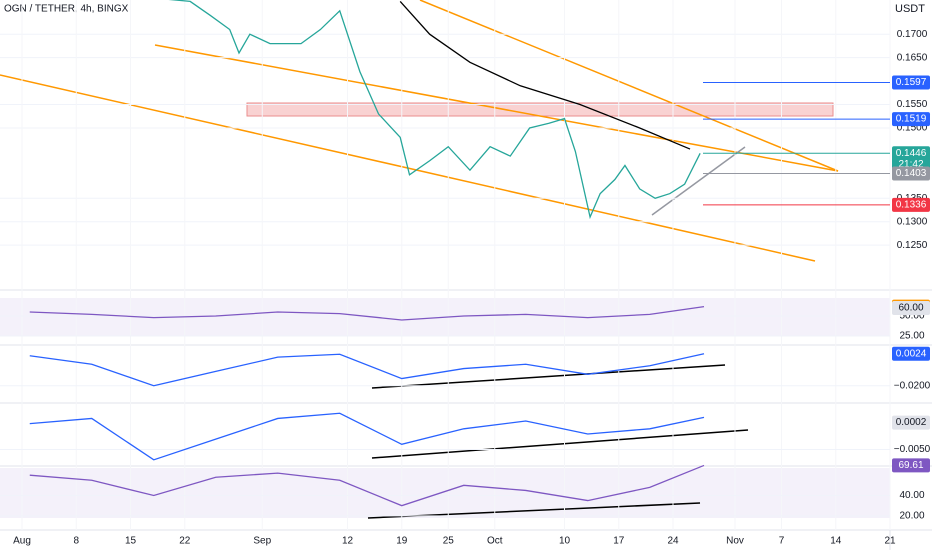 The height and width of the screenshot is (550, 932). Describe the element at coordinates (698, 181) in the screenshot. I see `trend-line` at that location.